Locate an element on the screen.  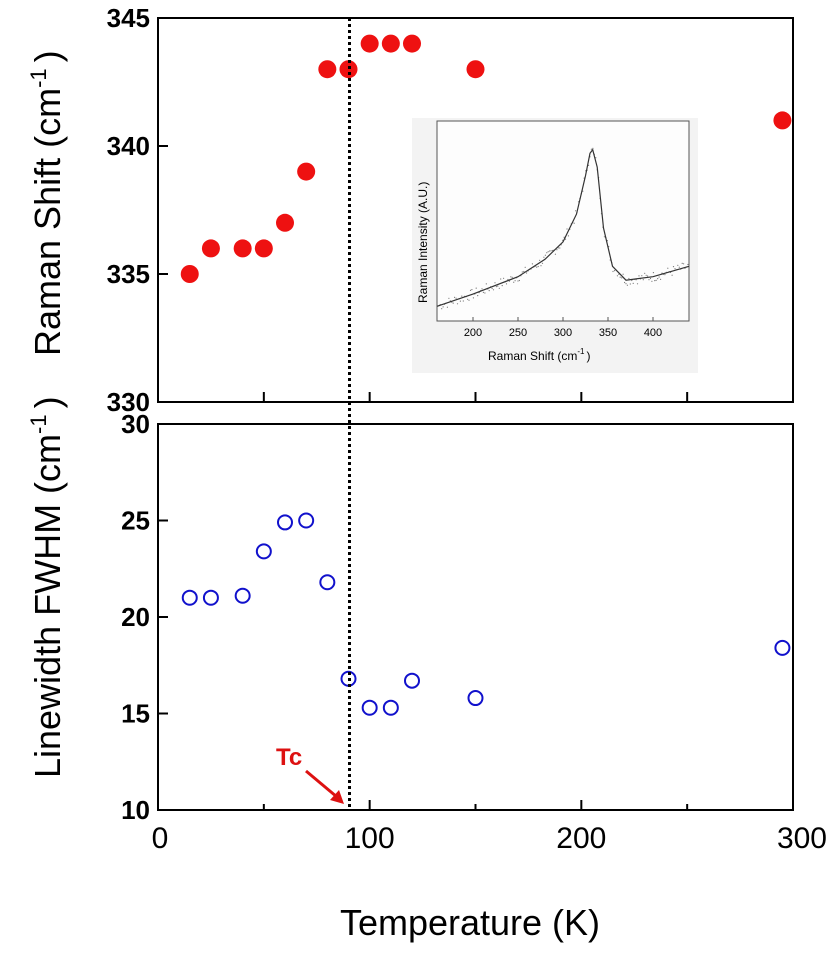
x-axis-title: Temperature (K) is located at coordinates (470, 922).